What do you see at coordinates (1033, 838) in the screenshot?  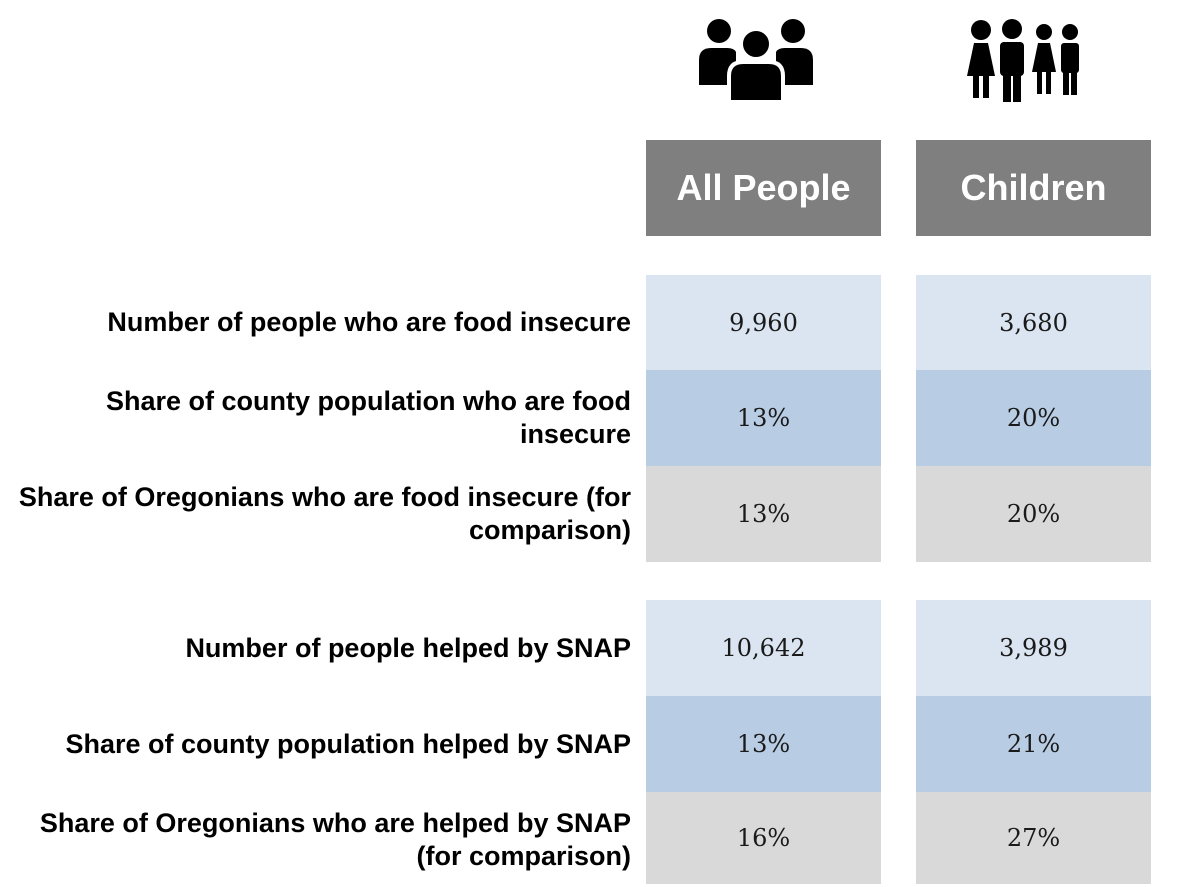 I see `cell-children: 27%` at bounding box center [1033, 838].